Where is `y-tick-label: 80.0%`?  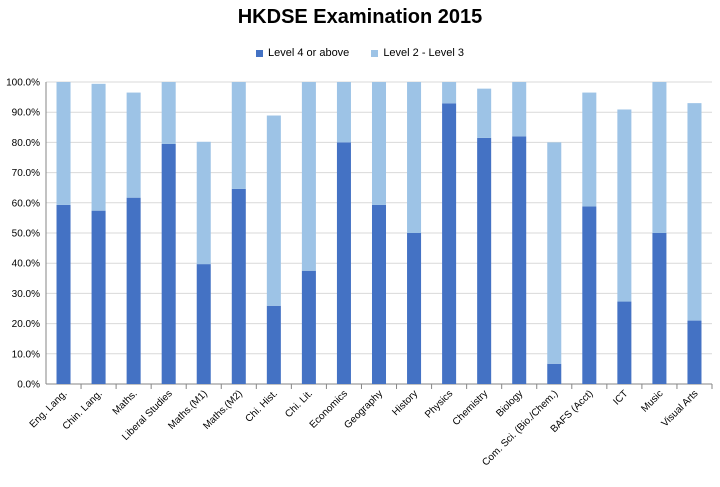 y-tick-label: 80.0% is located at coordinates (26, 143).